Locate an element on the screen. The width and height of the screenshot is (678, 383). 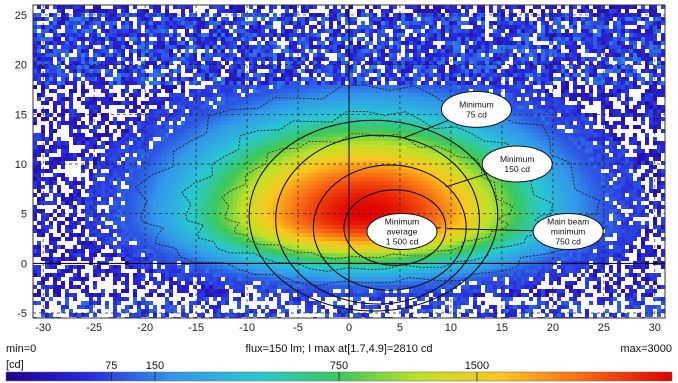
x-tick-label: 10 is located at coordinates (451, 328).